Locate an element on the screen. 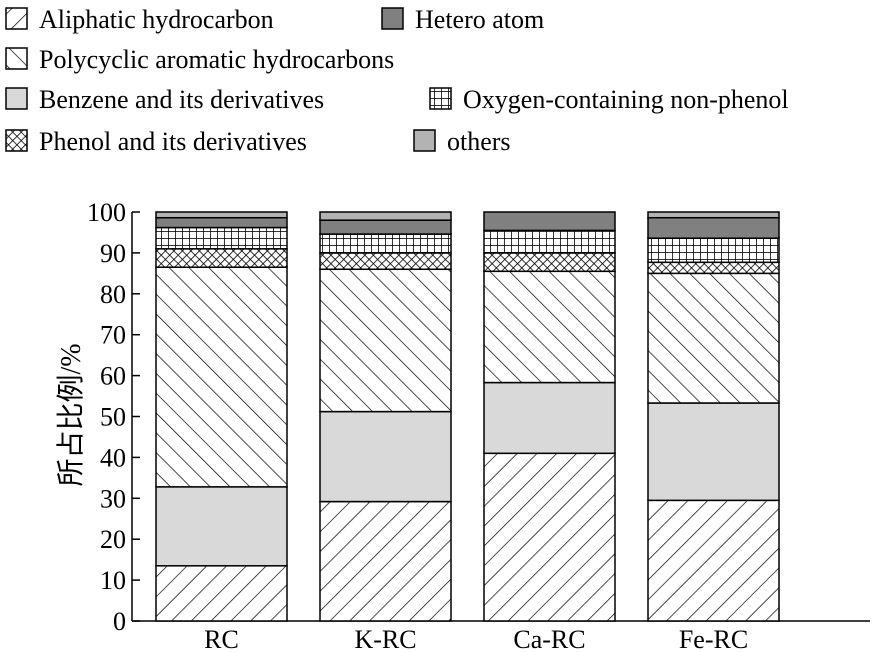 Image resolution: width=885 pixels, height=652 pixels. legend-item: Hetero atom is located at coordinates (462, 19).